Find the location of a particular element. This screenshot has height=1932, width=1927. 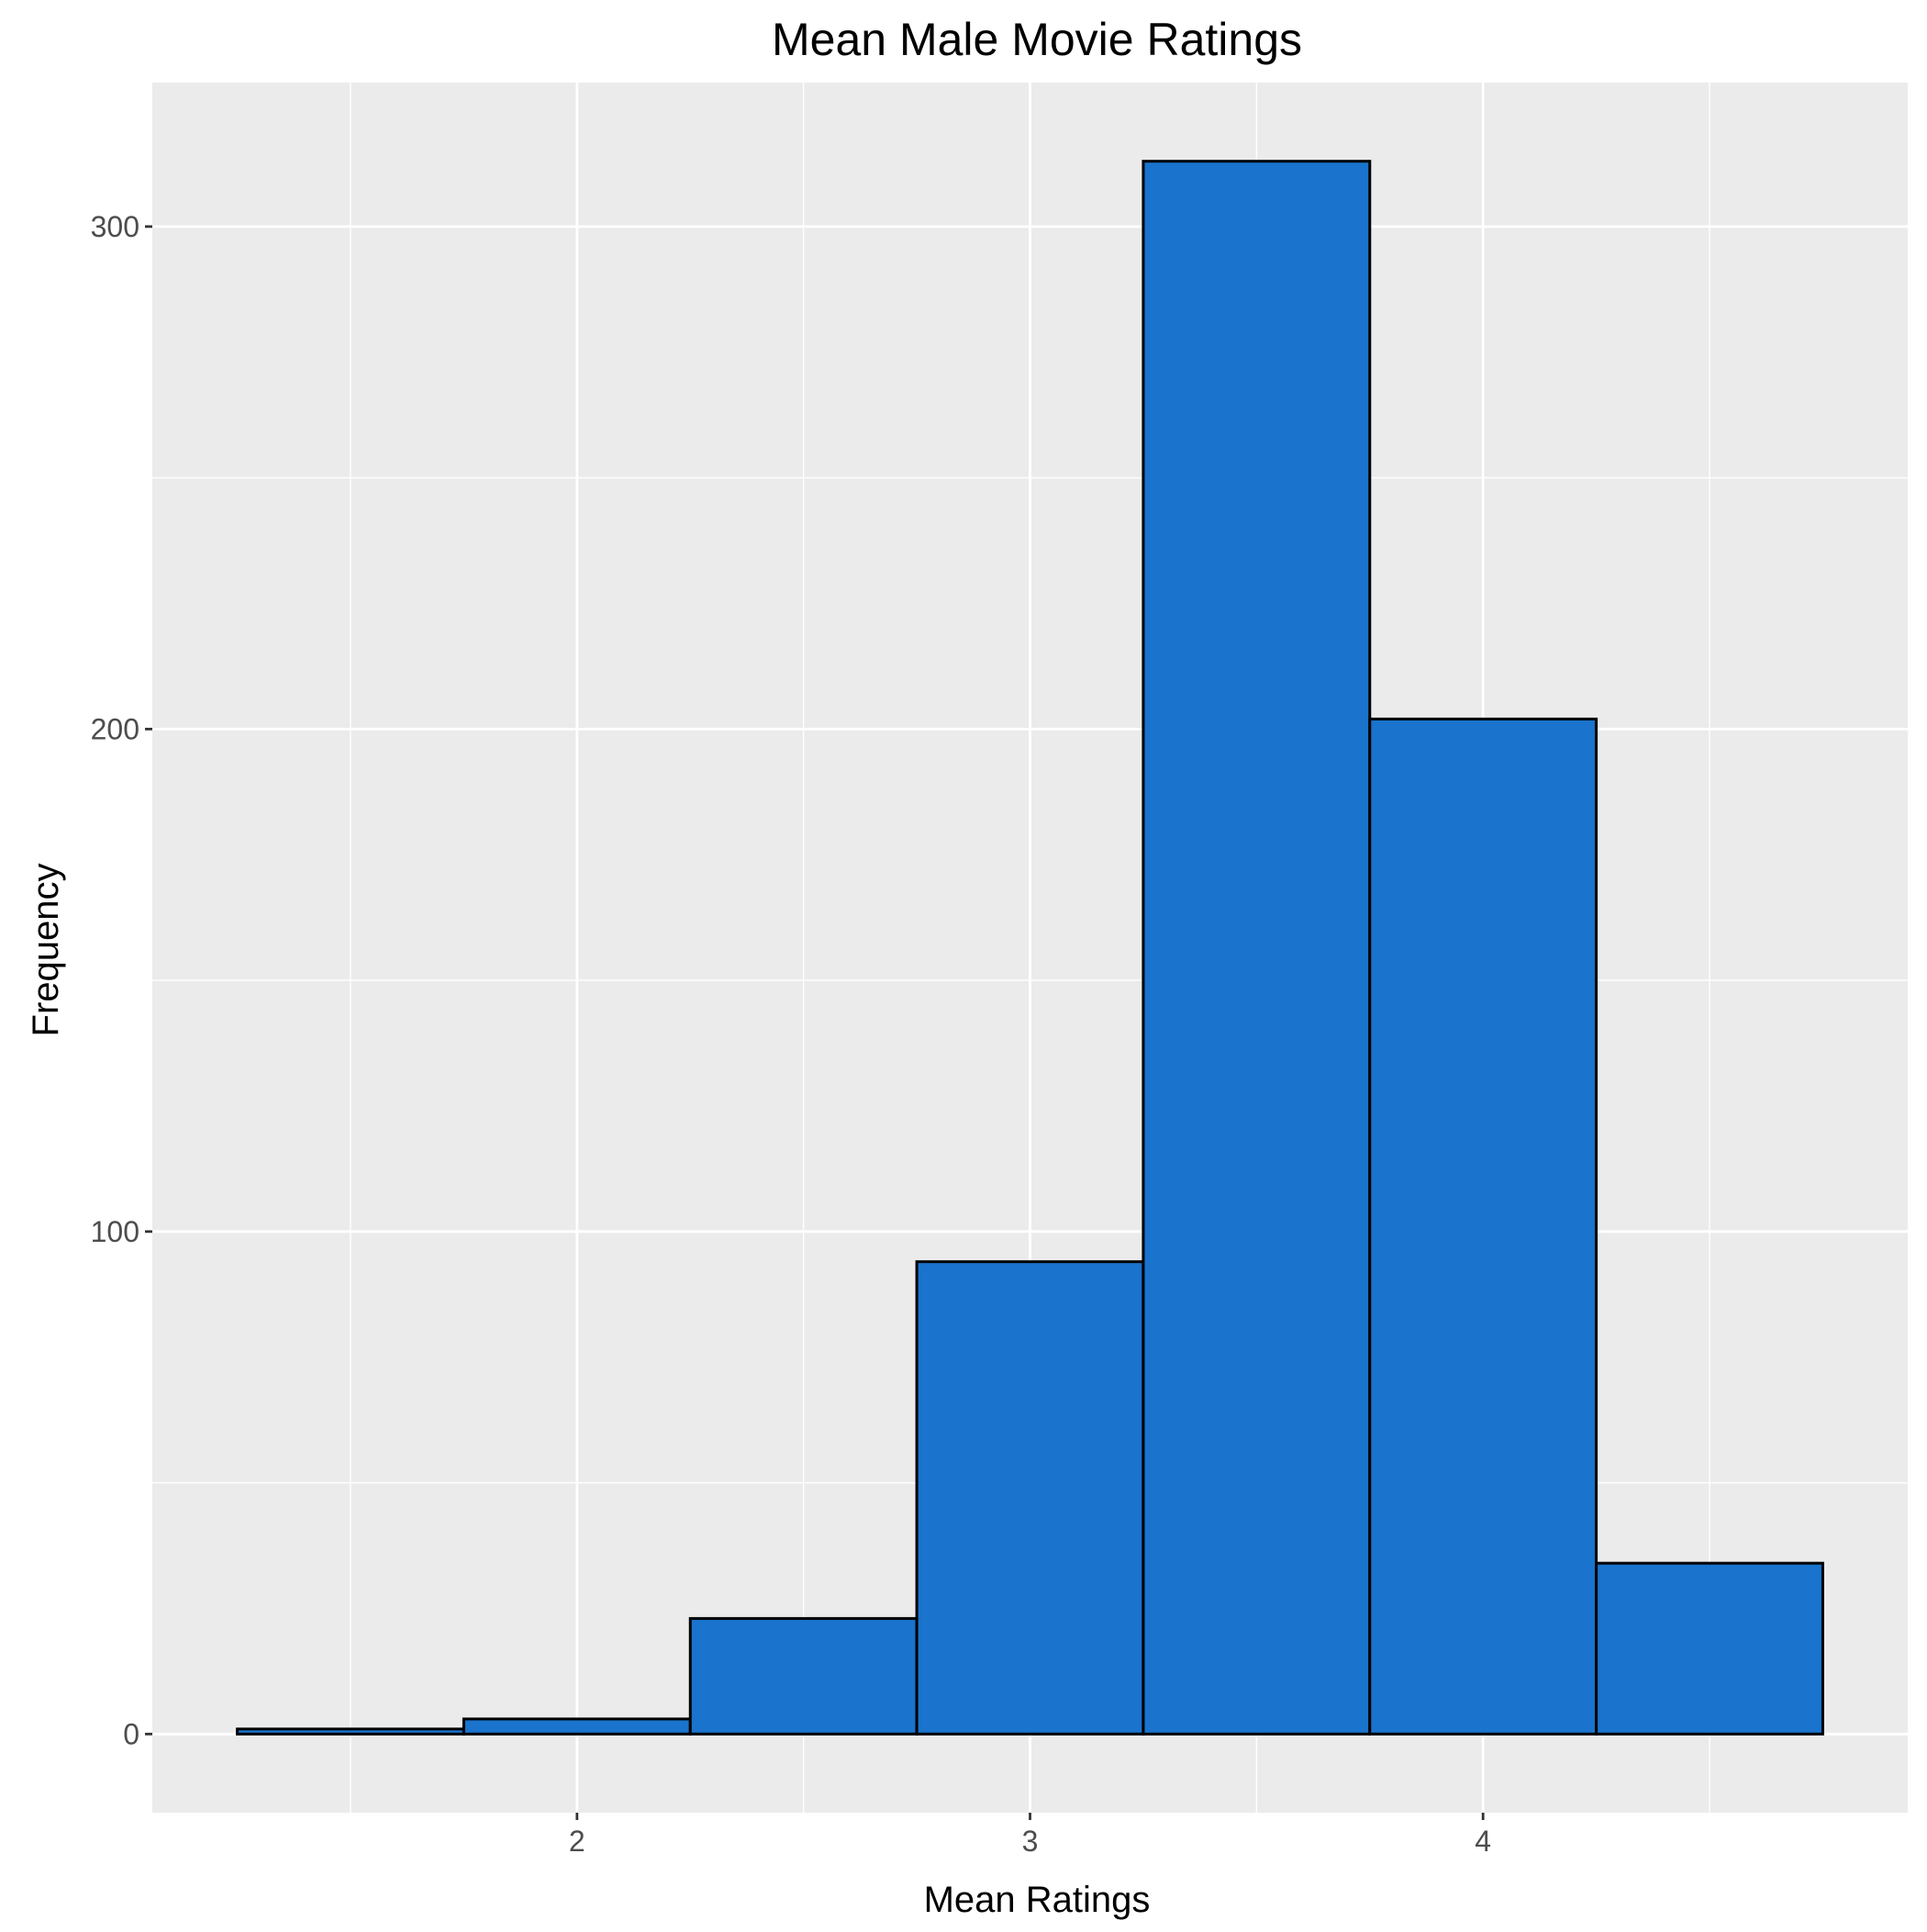

y-axis: 0 100 200 300 is located at coordinates (121, 980).